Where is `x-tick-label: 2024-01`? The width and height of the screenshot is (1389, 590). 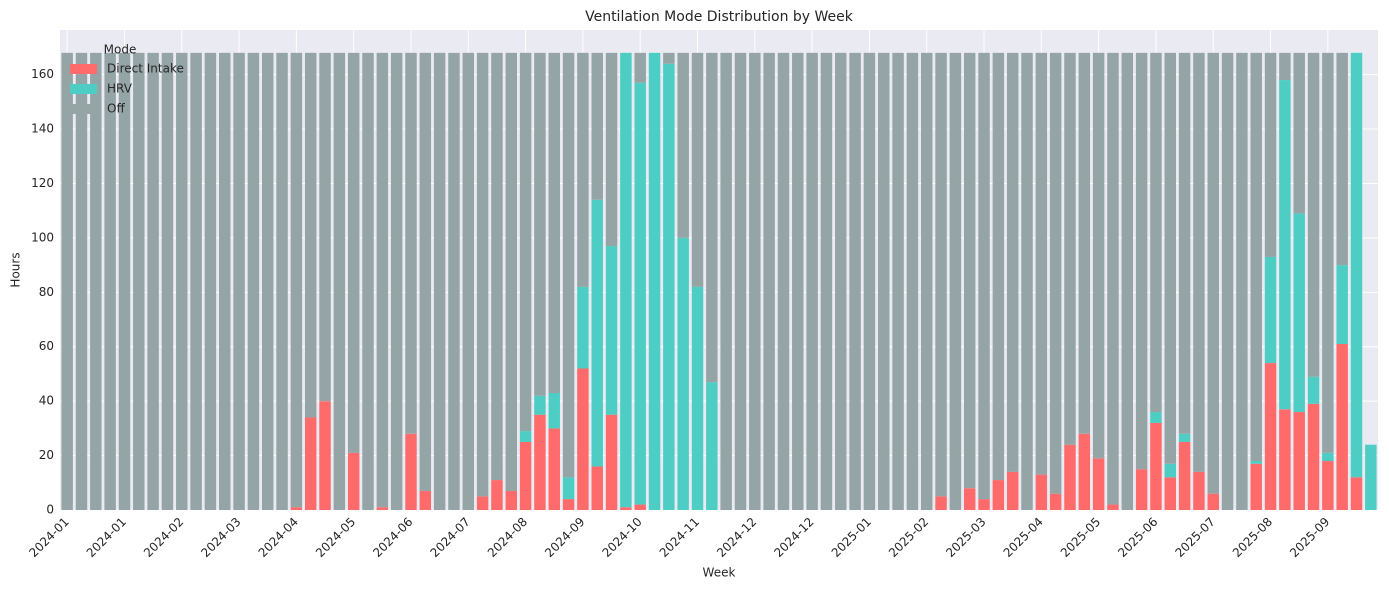 x-tick-label: 2024-01 is located at coordinates (48, 537).